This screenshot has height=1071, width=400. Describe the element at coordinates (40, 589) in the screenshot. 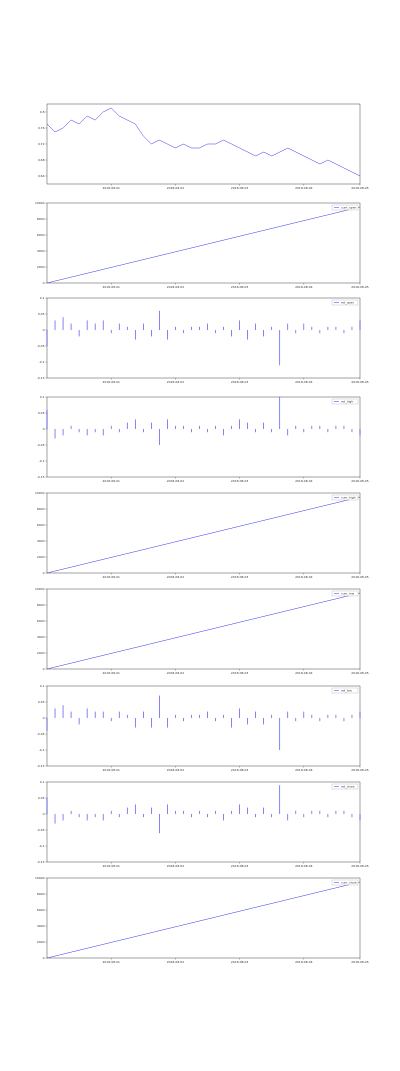

I see `y-tick-label: 10000` at that location.